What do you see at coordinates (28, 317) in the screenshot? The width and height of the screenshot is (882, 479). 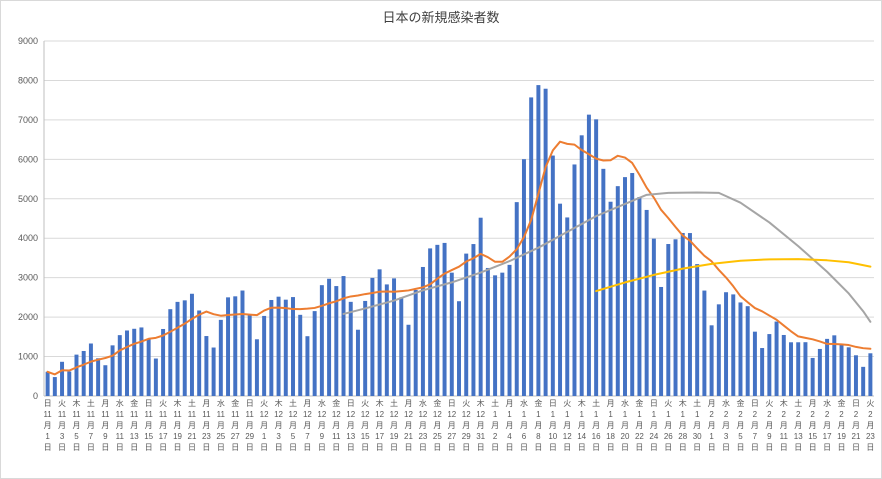 I see `y-tick-label: 2000` at bounding box center [28, 317].